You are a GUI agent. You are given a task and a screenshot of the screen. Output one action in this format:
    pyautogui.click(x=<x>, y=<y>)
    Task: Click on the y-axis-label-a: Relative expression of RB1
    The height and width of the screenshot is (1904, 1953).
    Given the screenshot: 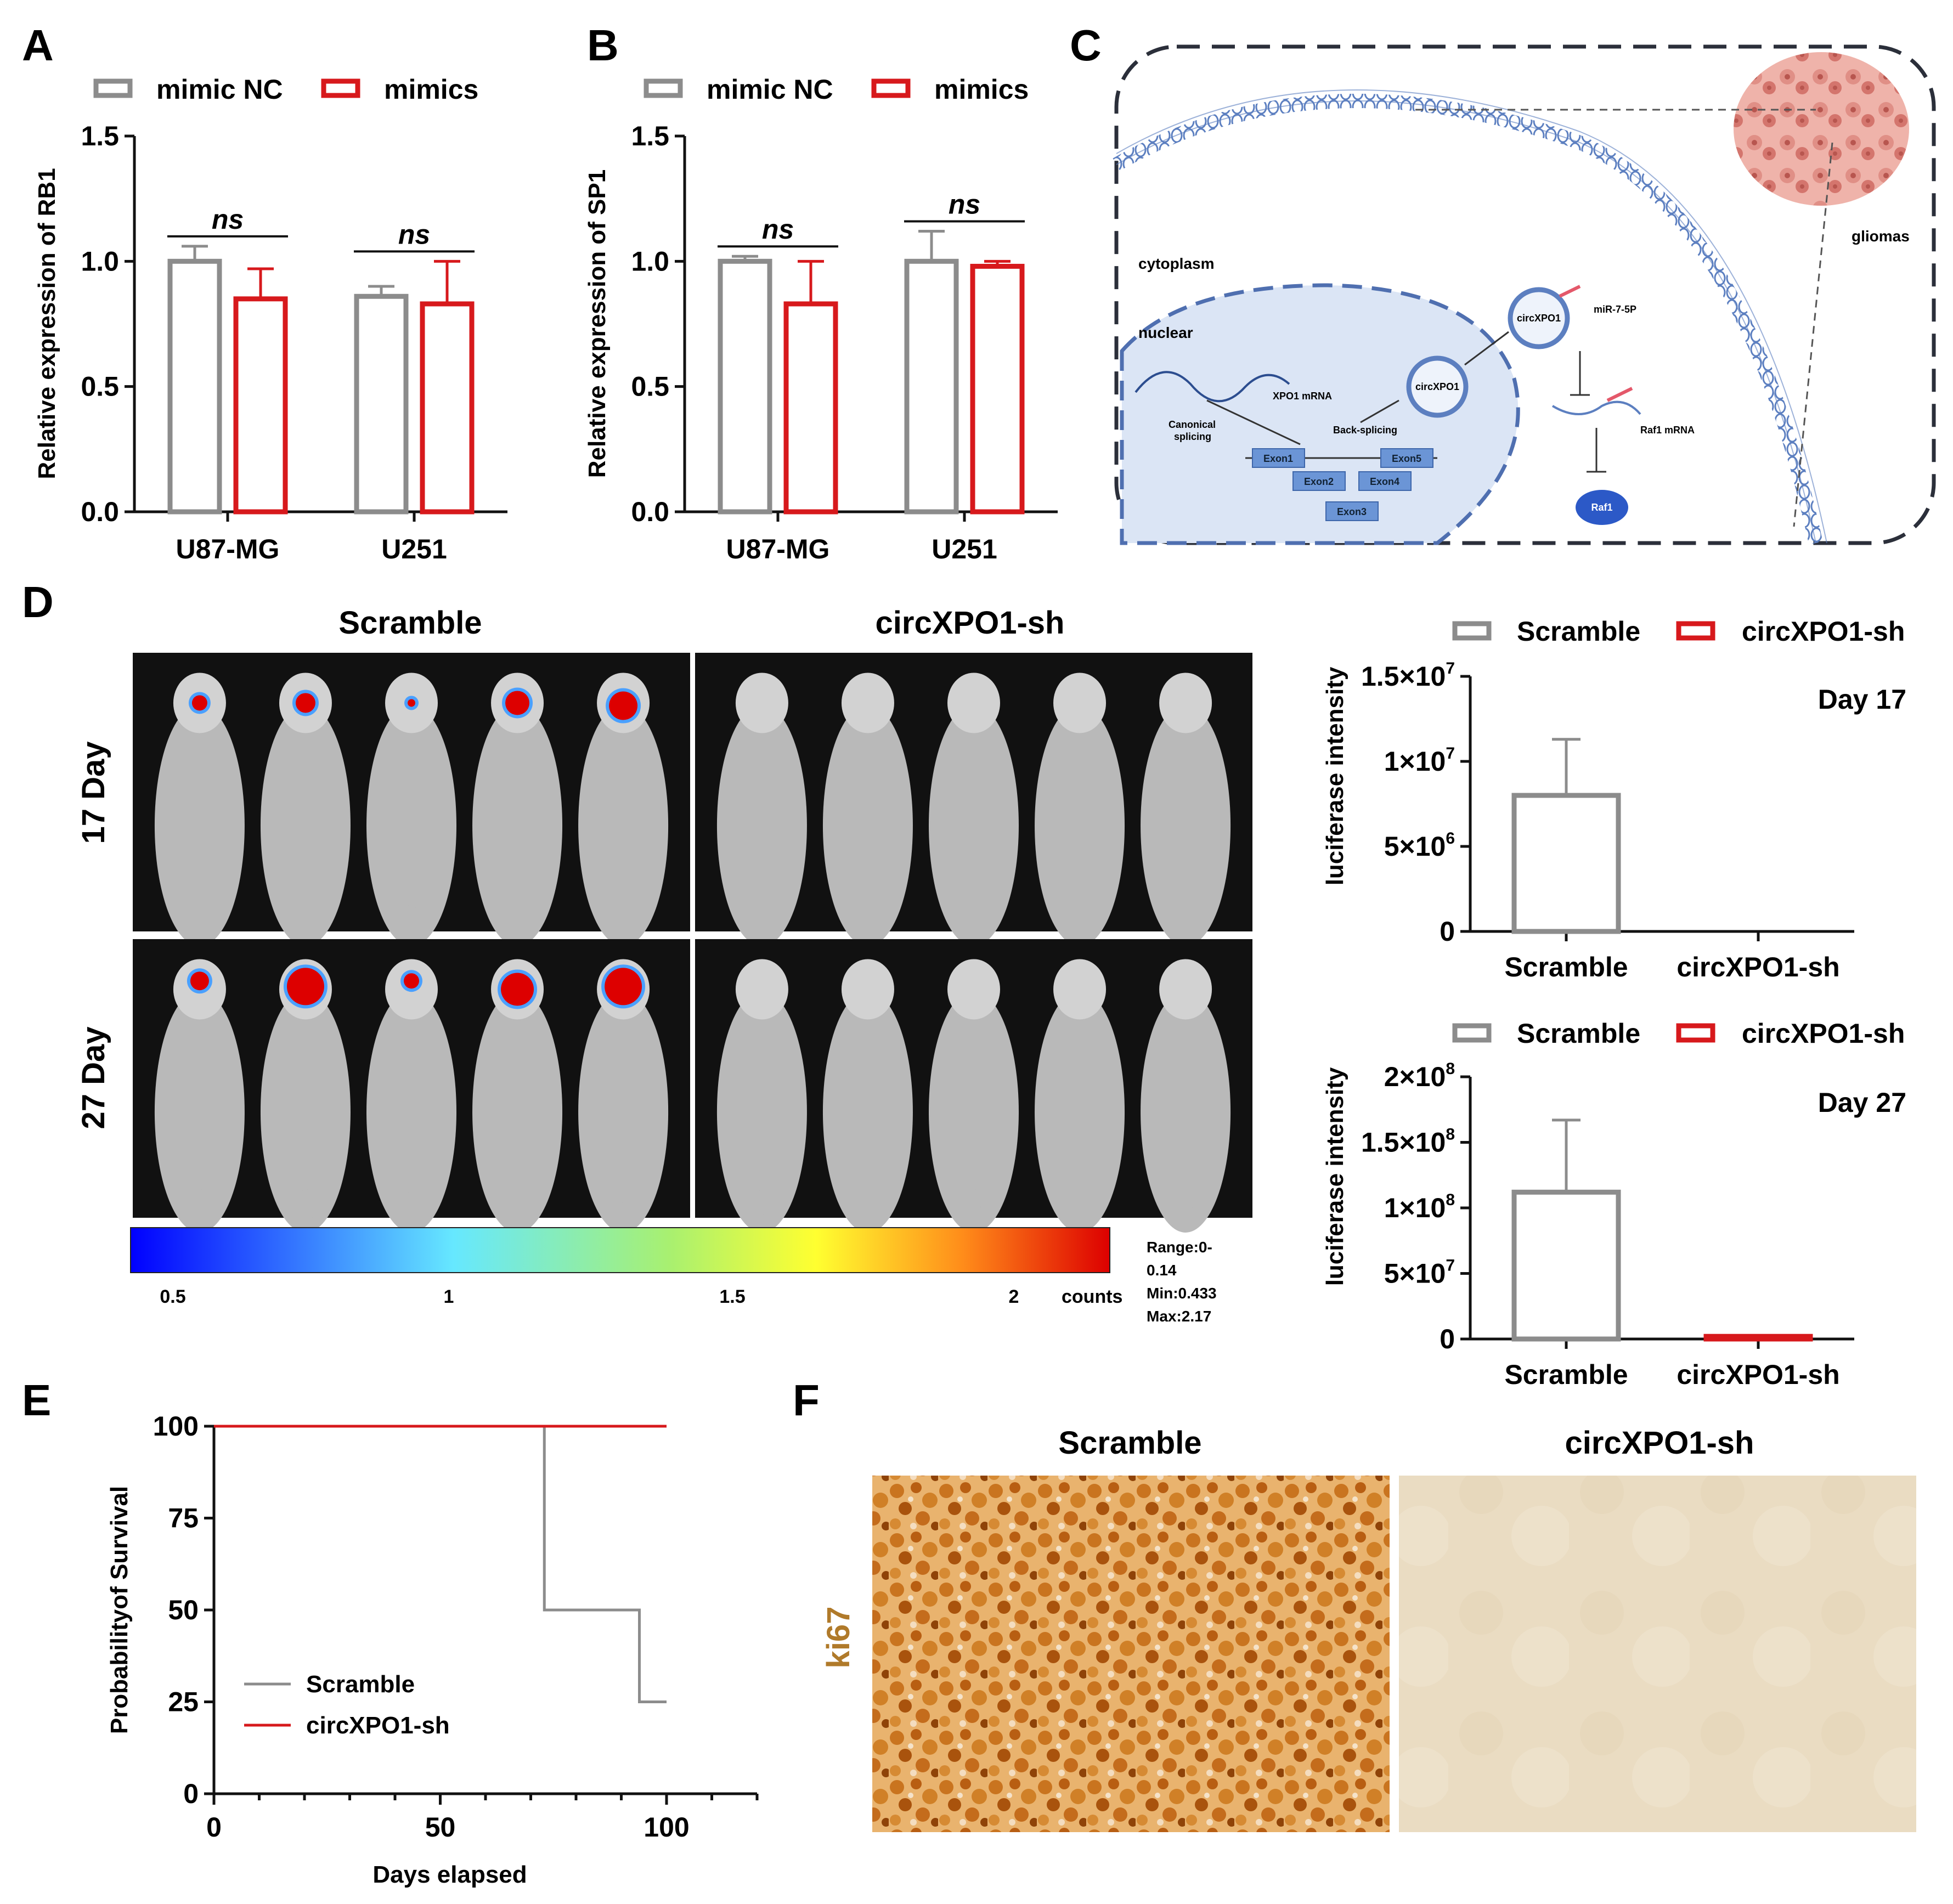 What is the action you would take?
    pyautogui.click(x=46, y=323)
    